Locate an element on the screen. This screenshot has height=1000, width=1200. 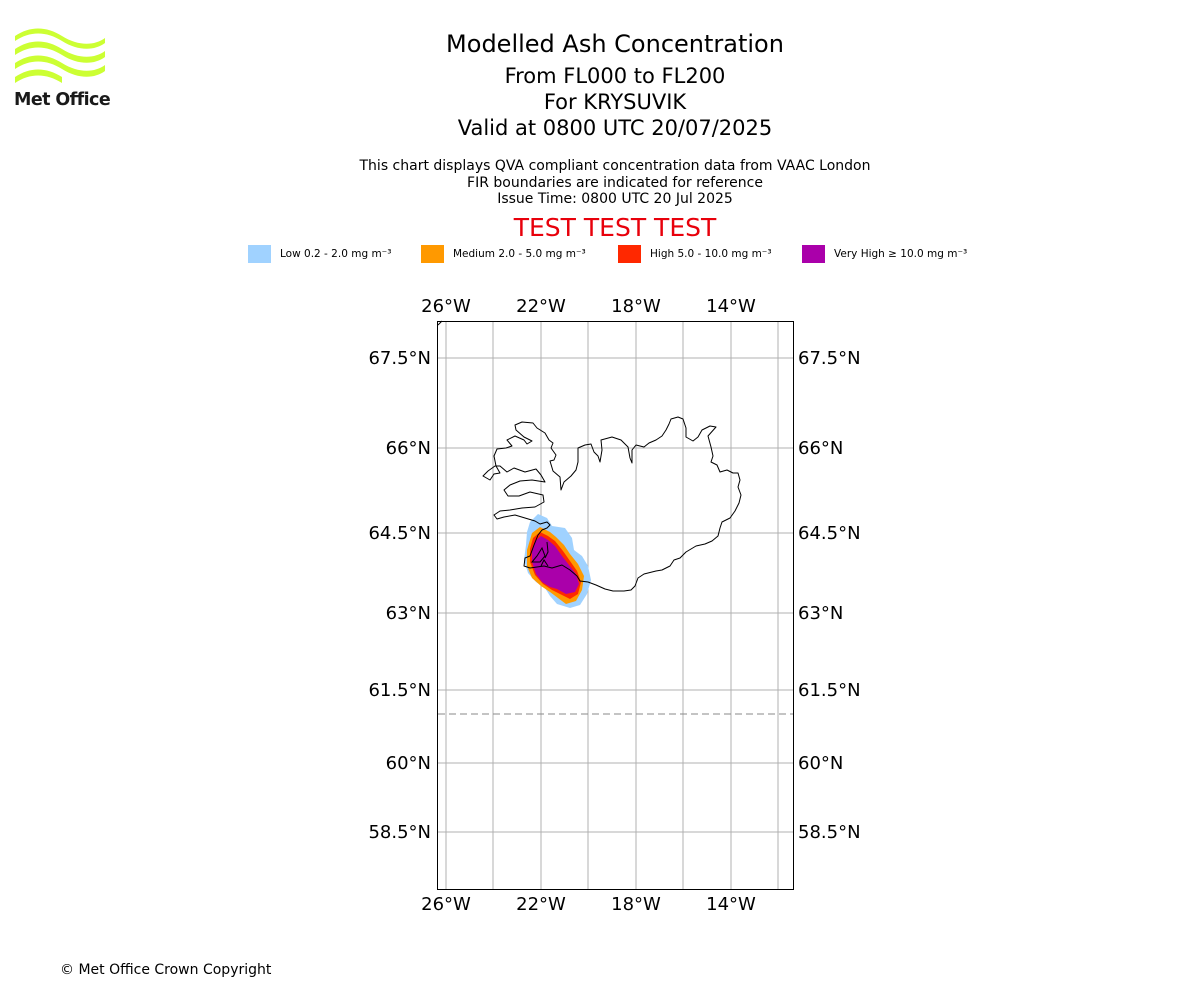
coast-inlet-detail is located at coordinates (546, 550).